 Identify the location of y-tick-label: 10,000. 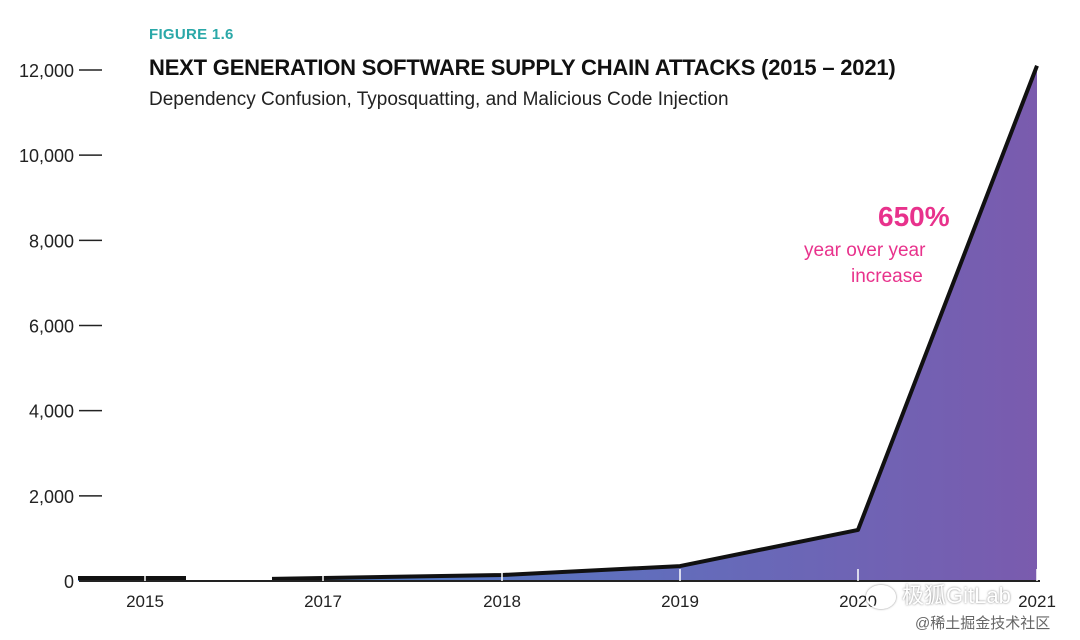
(46, 156).